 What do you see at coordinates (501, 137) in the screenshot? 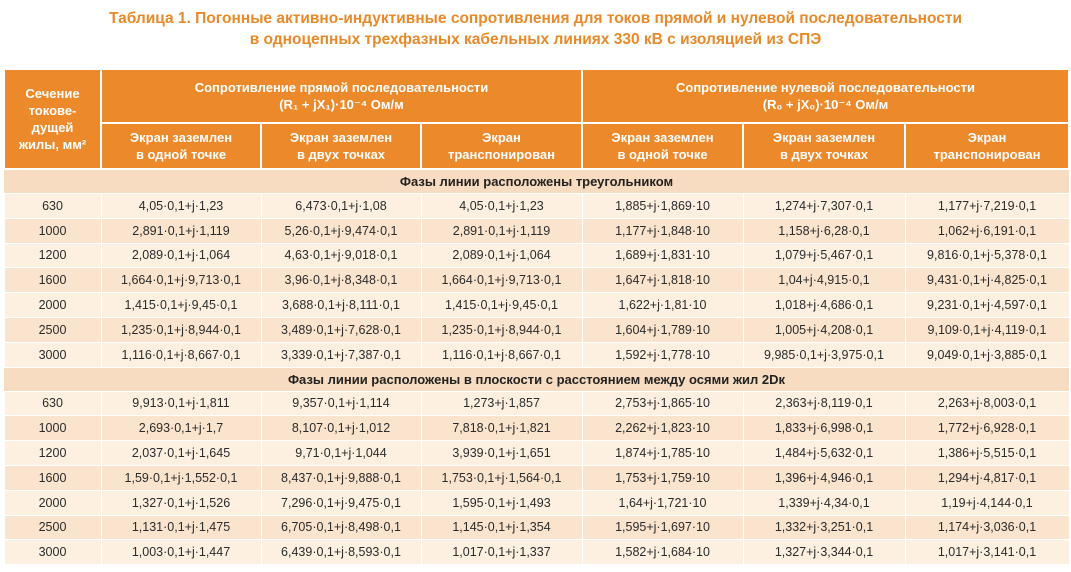
I see `screen-mode-line: Экран` at bounding box center [501, 137].